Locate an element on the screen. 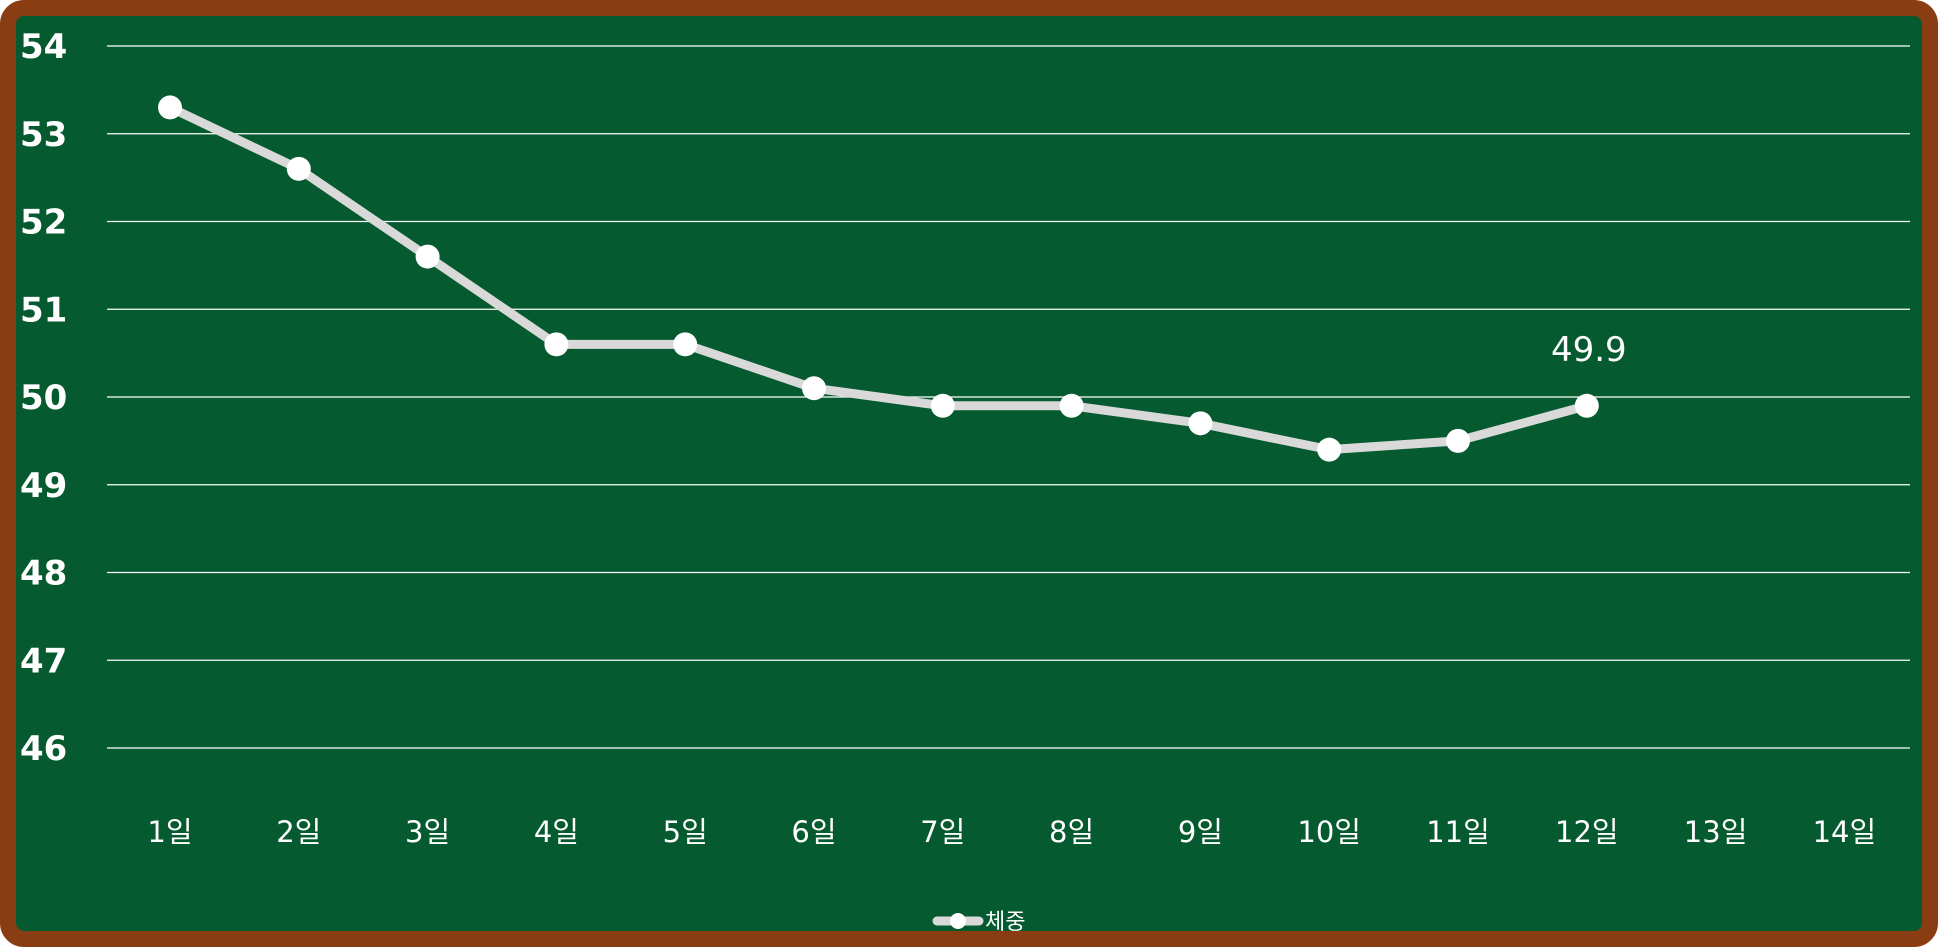  x-axis-ticks: 1일 2일 3일 4일 5일 6일 7일 8일 9일 10일 11일 12일 13일 14일 is located at coordinates (1011, 832).